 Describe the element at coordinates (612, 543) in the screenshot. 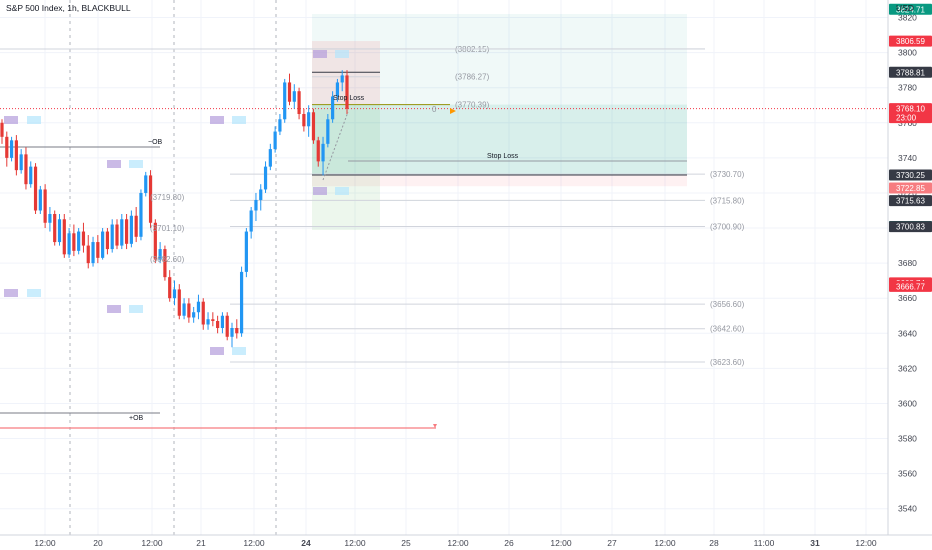

I see `time-tick-label: 27` at that location.